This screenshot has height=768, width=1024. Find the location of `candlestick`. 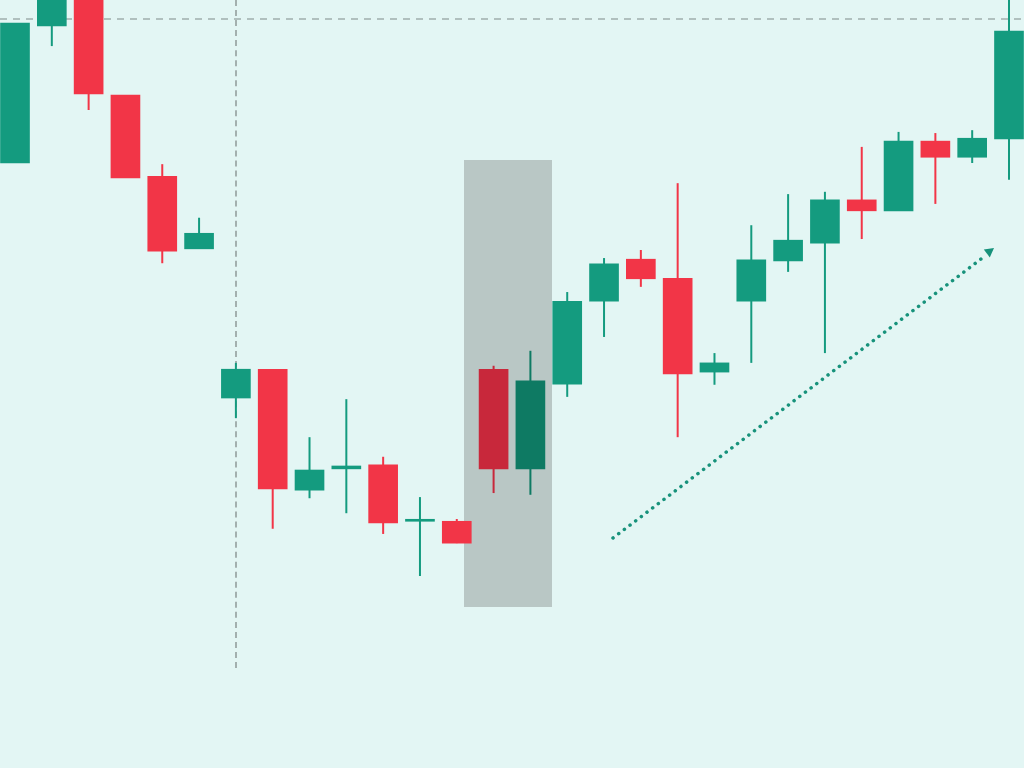

candlestick is located at coordinates (420, 536).